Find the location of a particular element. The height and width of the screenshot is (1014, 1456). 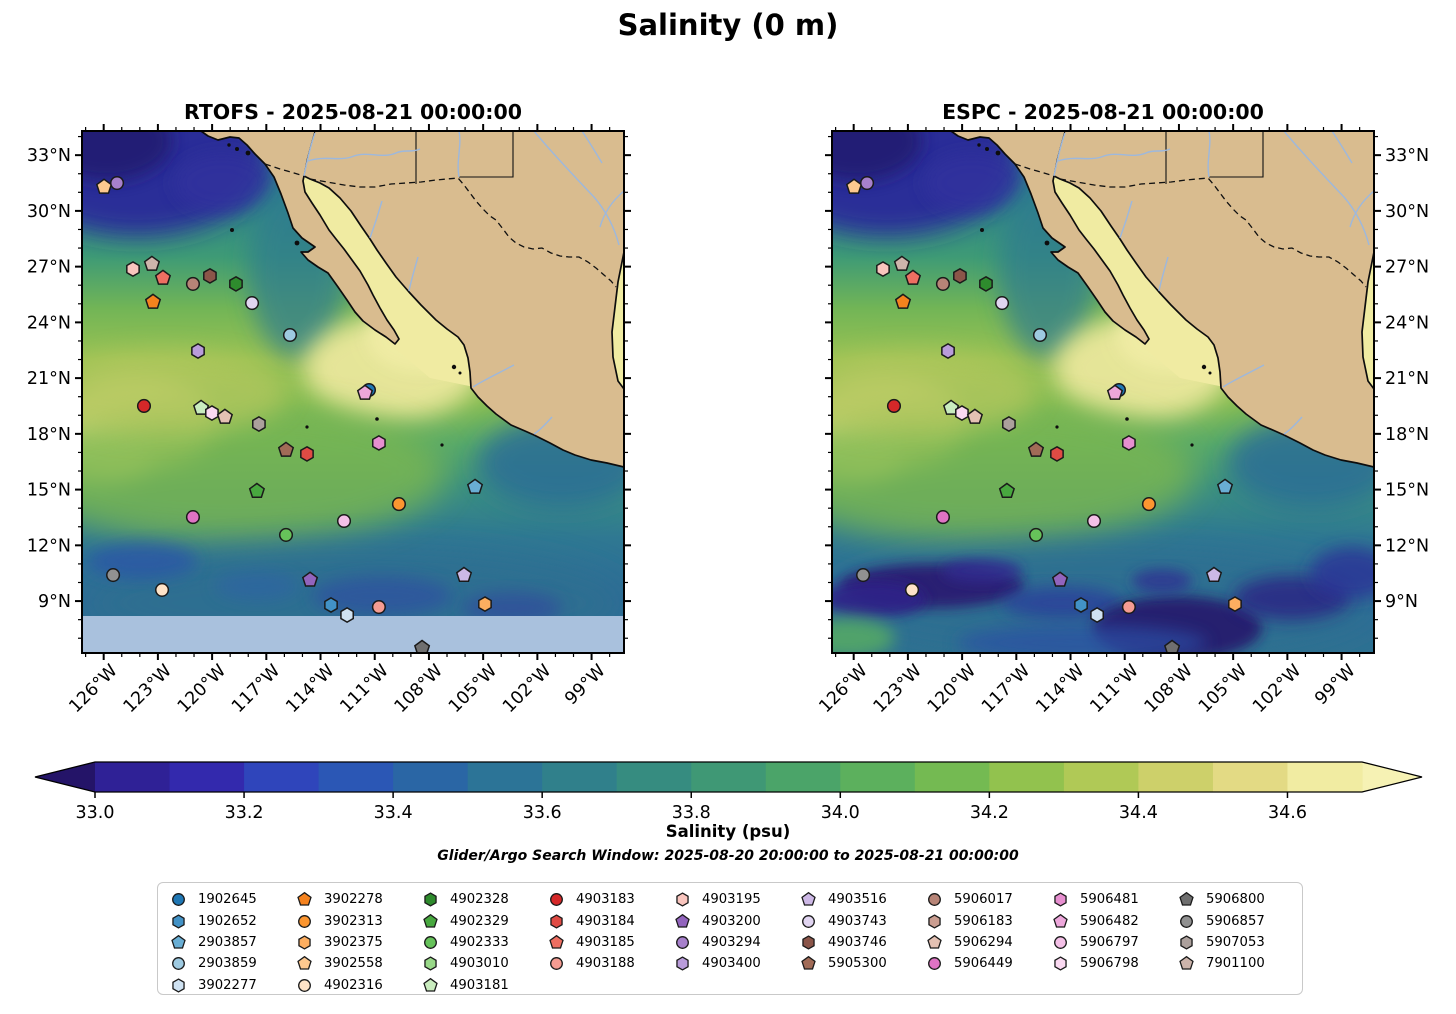

lat-tick-label: 12°N is located at coordinates (49, 546).